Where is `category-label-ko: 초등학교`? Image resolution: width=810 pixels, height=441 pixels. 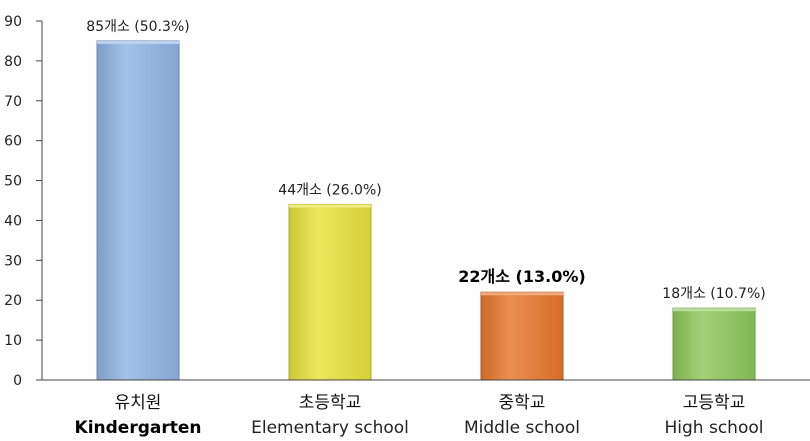
category-label-ko: 초등학교 is located at coordinates (330, 403).